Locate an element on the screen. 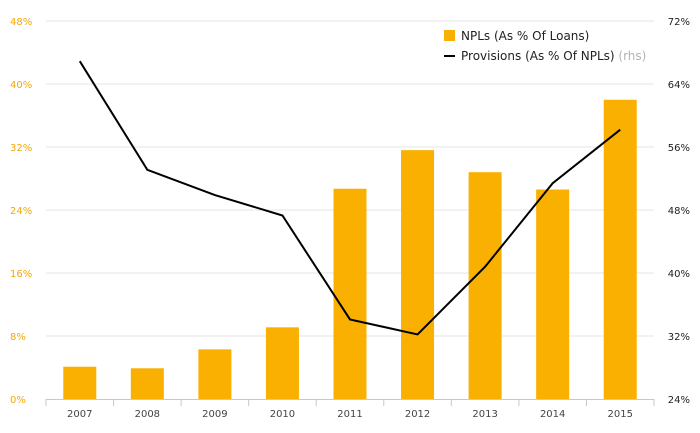 The height and width of the screenshot is (433, 700). x-tick-label: 2012 is located at coordinates (417, 414).